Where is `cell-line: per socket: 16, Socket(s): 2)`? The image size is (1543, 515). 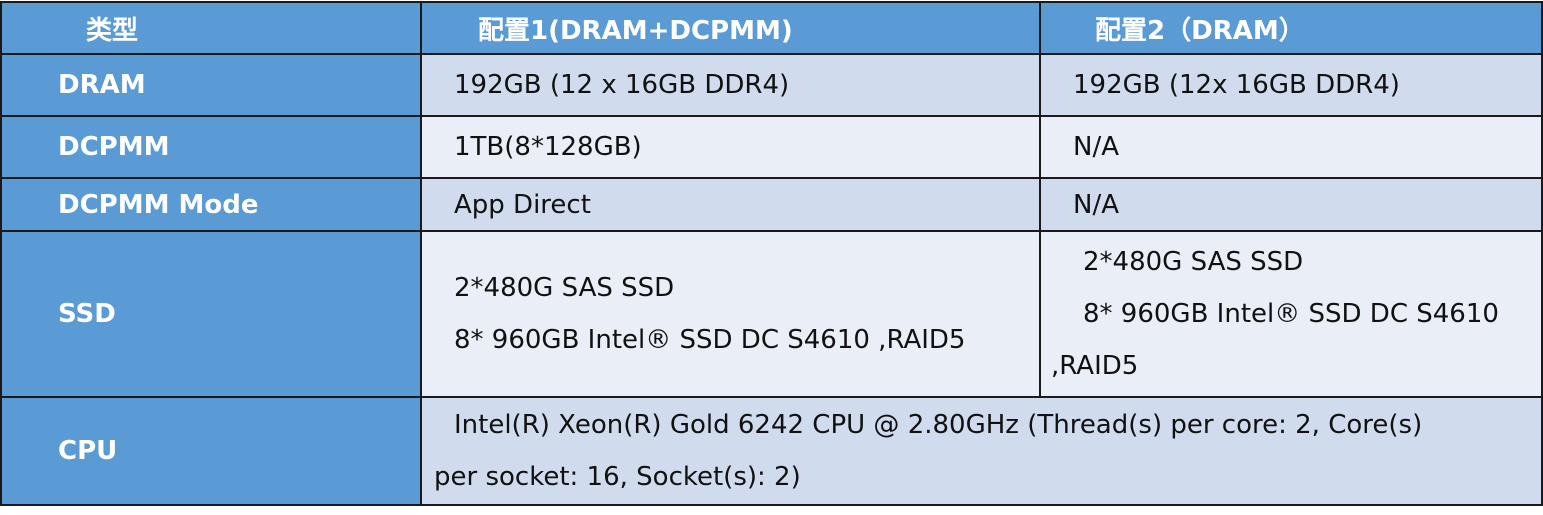
cell-line: per socket: 16, Socket(s): 2) is located at coordinates (617, 477).